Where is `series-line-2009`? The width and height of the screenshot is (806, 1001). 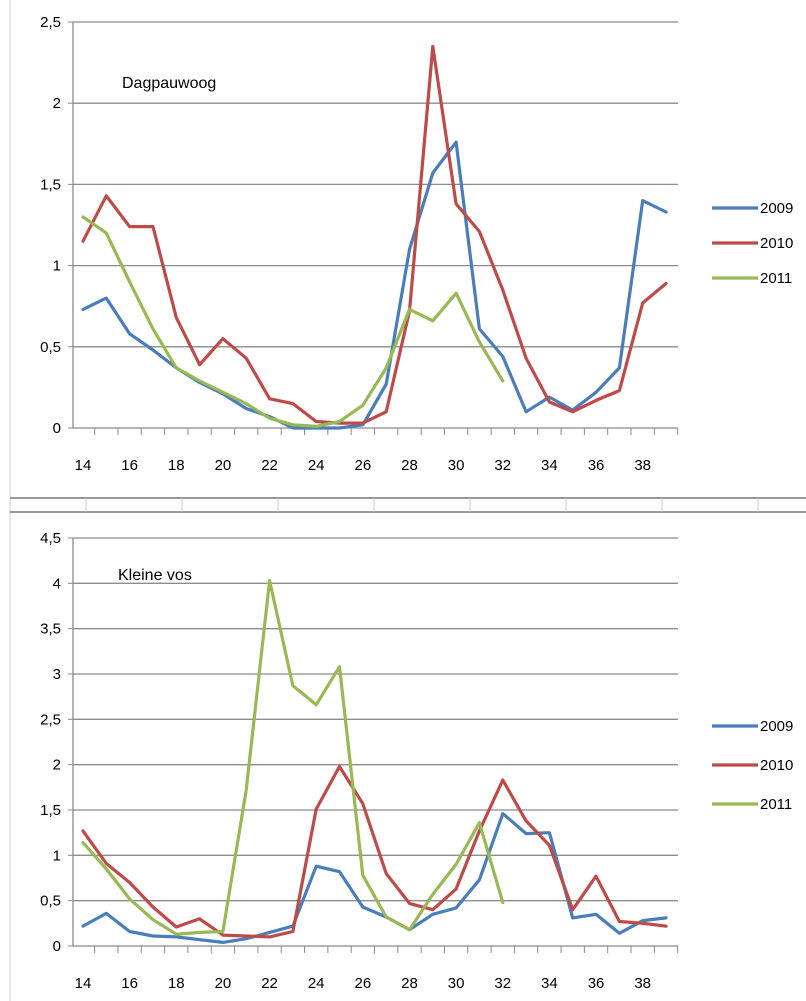 series-line-2009 is located at coordinates (374, 878).